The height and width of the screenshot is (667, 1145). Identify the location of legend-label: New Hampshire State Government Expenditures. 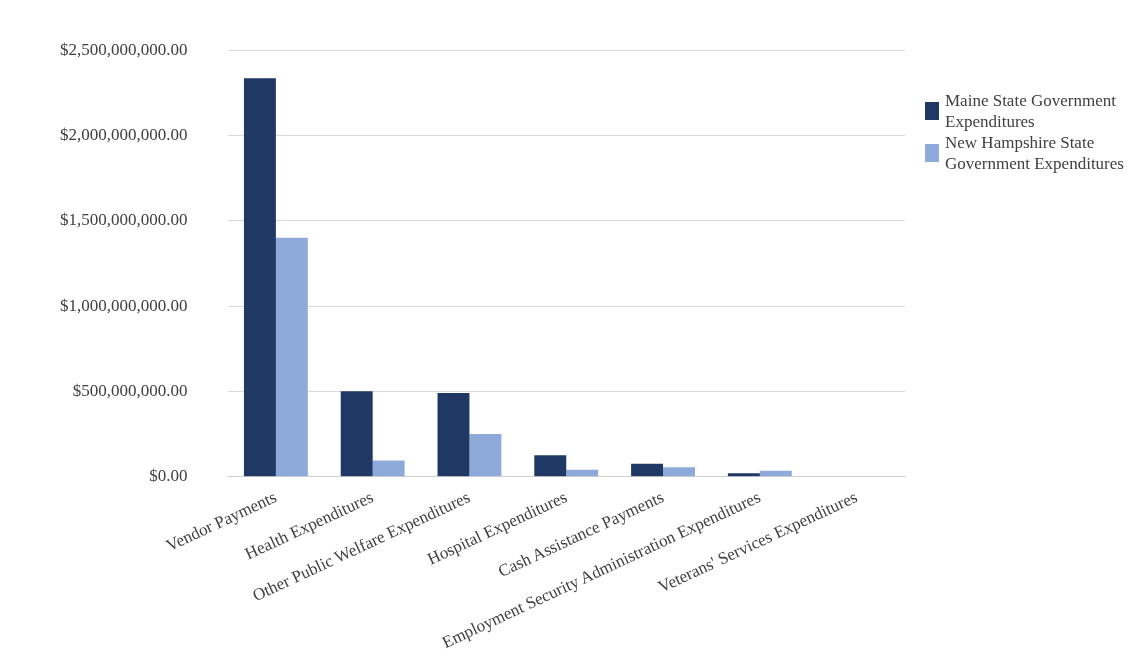
(1035, 153).